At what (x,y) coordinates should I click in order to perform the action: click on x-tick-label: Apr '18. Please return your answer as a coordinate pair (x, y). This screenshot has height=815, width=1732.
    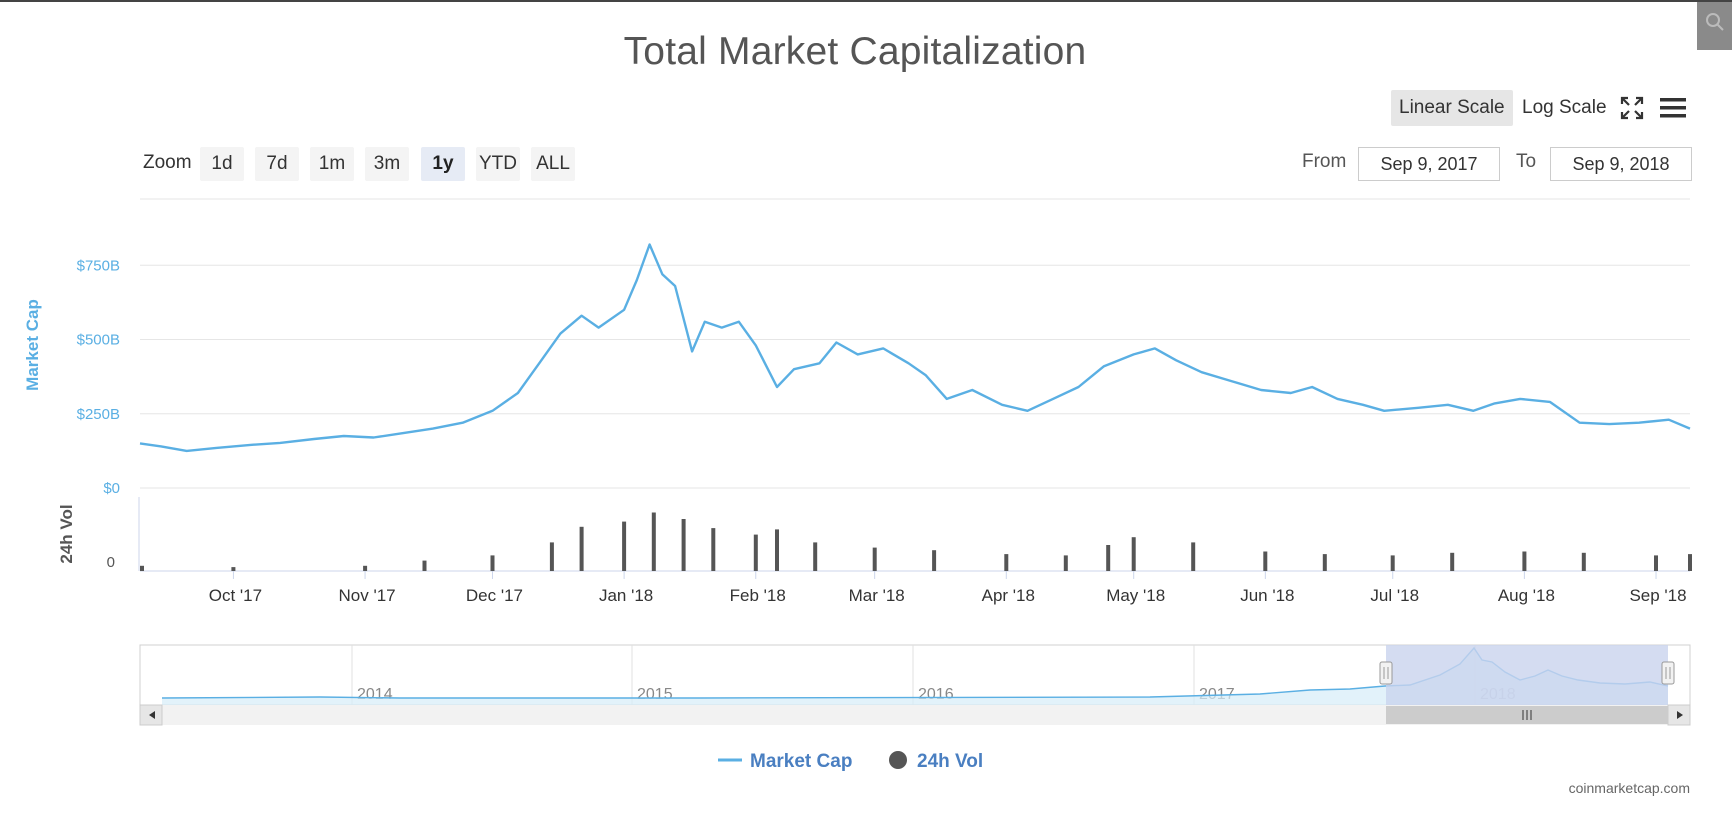
    Looking at the image, I should click on (1008, 595).